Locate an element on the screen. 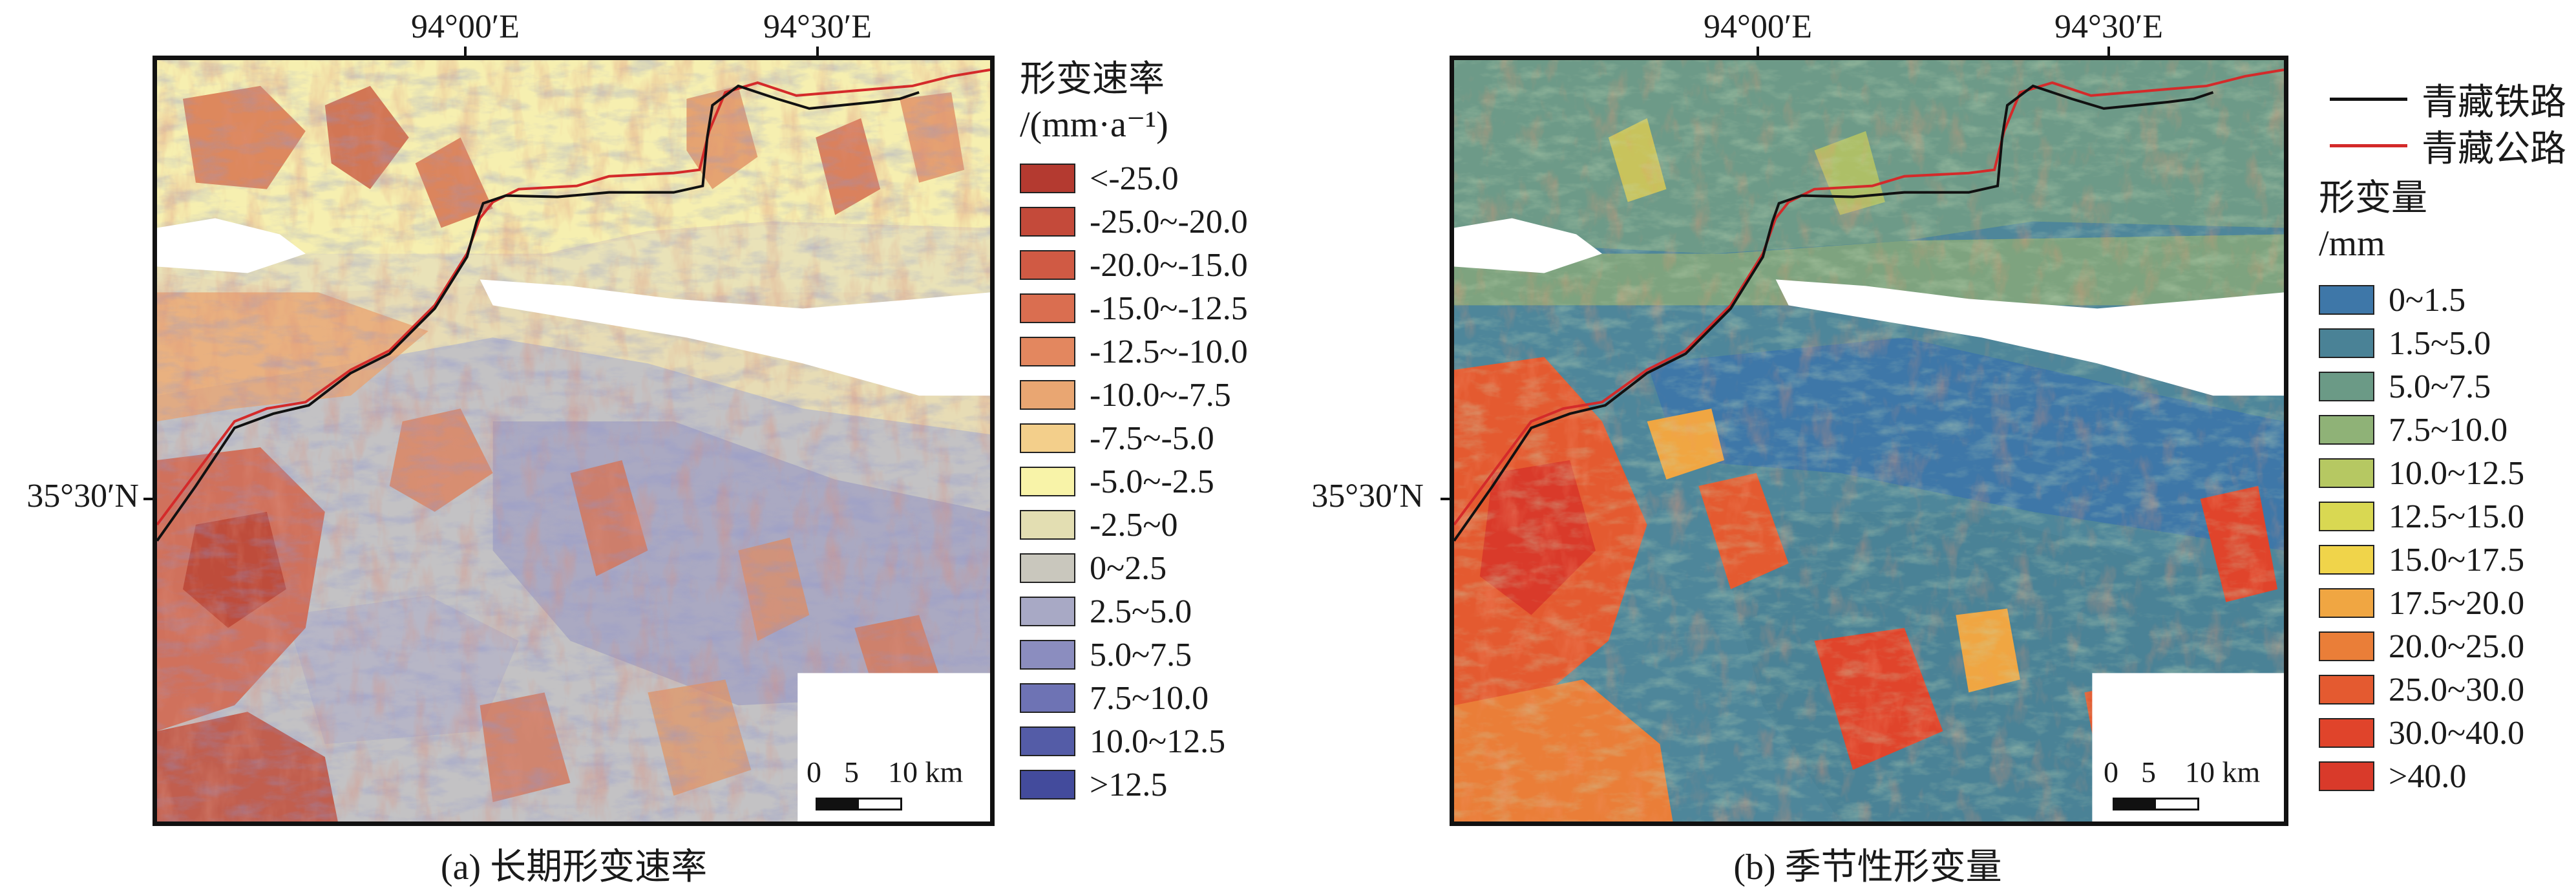 This screenshot has width=2576, height=890. legend-item: 0~2.5 is located at coordinates (1093, 568).